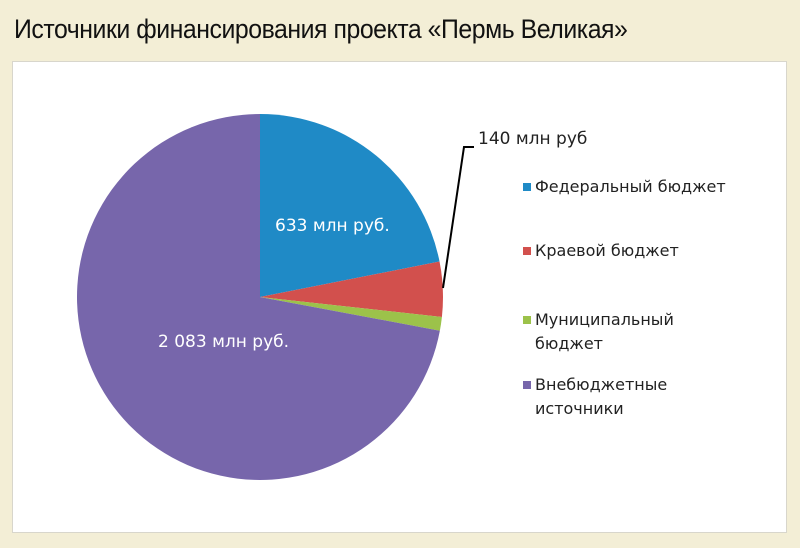 The image size is (800, 548). Describe the element at coordinates (595, 397) in the screenshot. I see `legend-item-extrabudgetary: Внебюджетные источники` at that location.